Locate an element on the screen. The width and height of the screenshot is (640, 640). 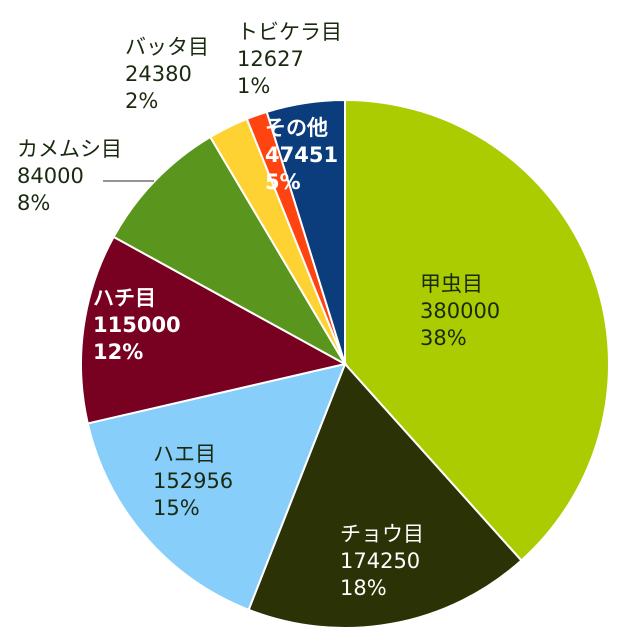
slice-percent-ハエ目: 15% is located at coordinates (176, 508).